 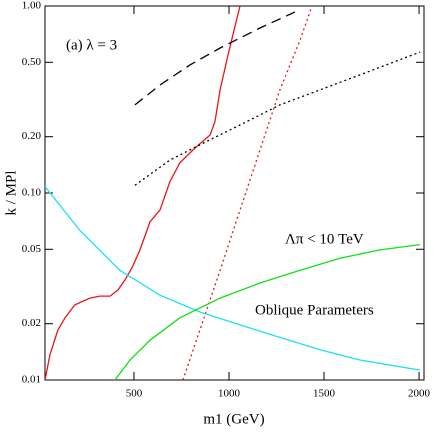 I want to click on x-tick-label: 500, so click(x=134, y=394).